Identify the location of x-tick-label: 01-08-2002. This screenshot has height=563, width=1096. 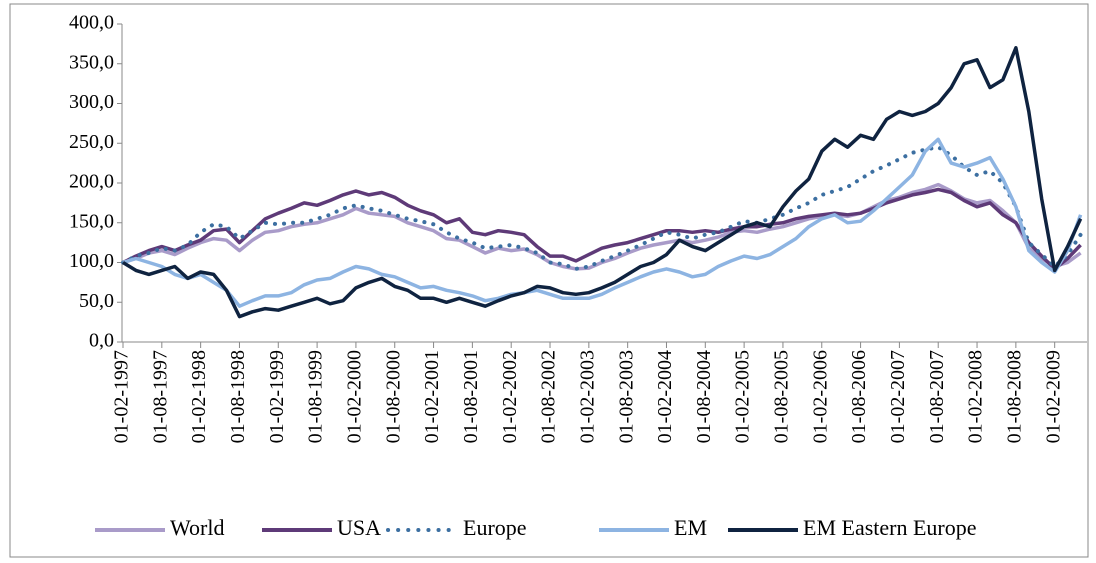
(549, 396).